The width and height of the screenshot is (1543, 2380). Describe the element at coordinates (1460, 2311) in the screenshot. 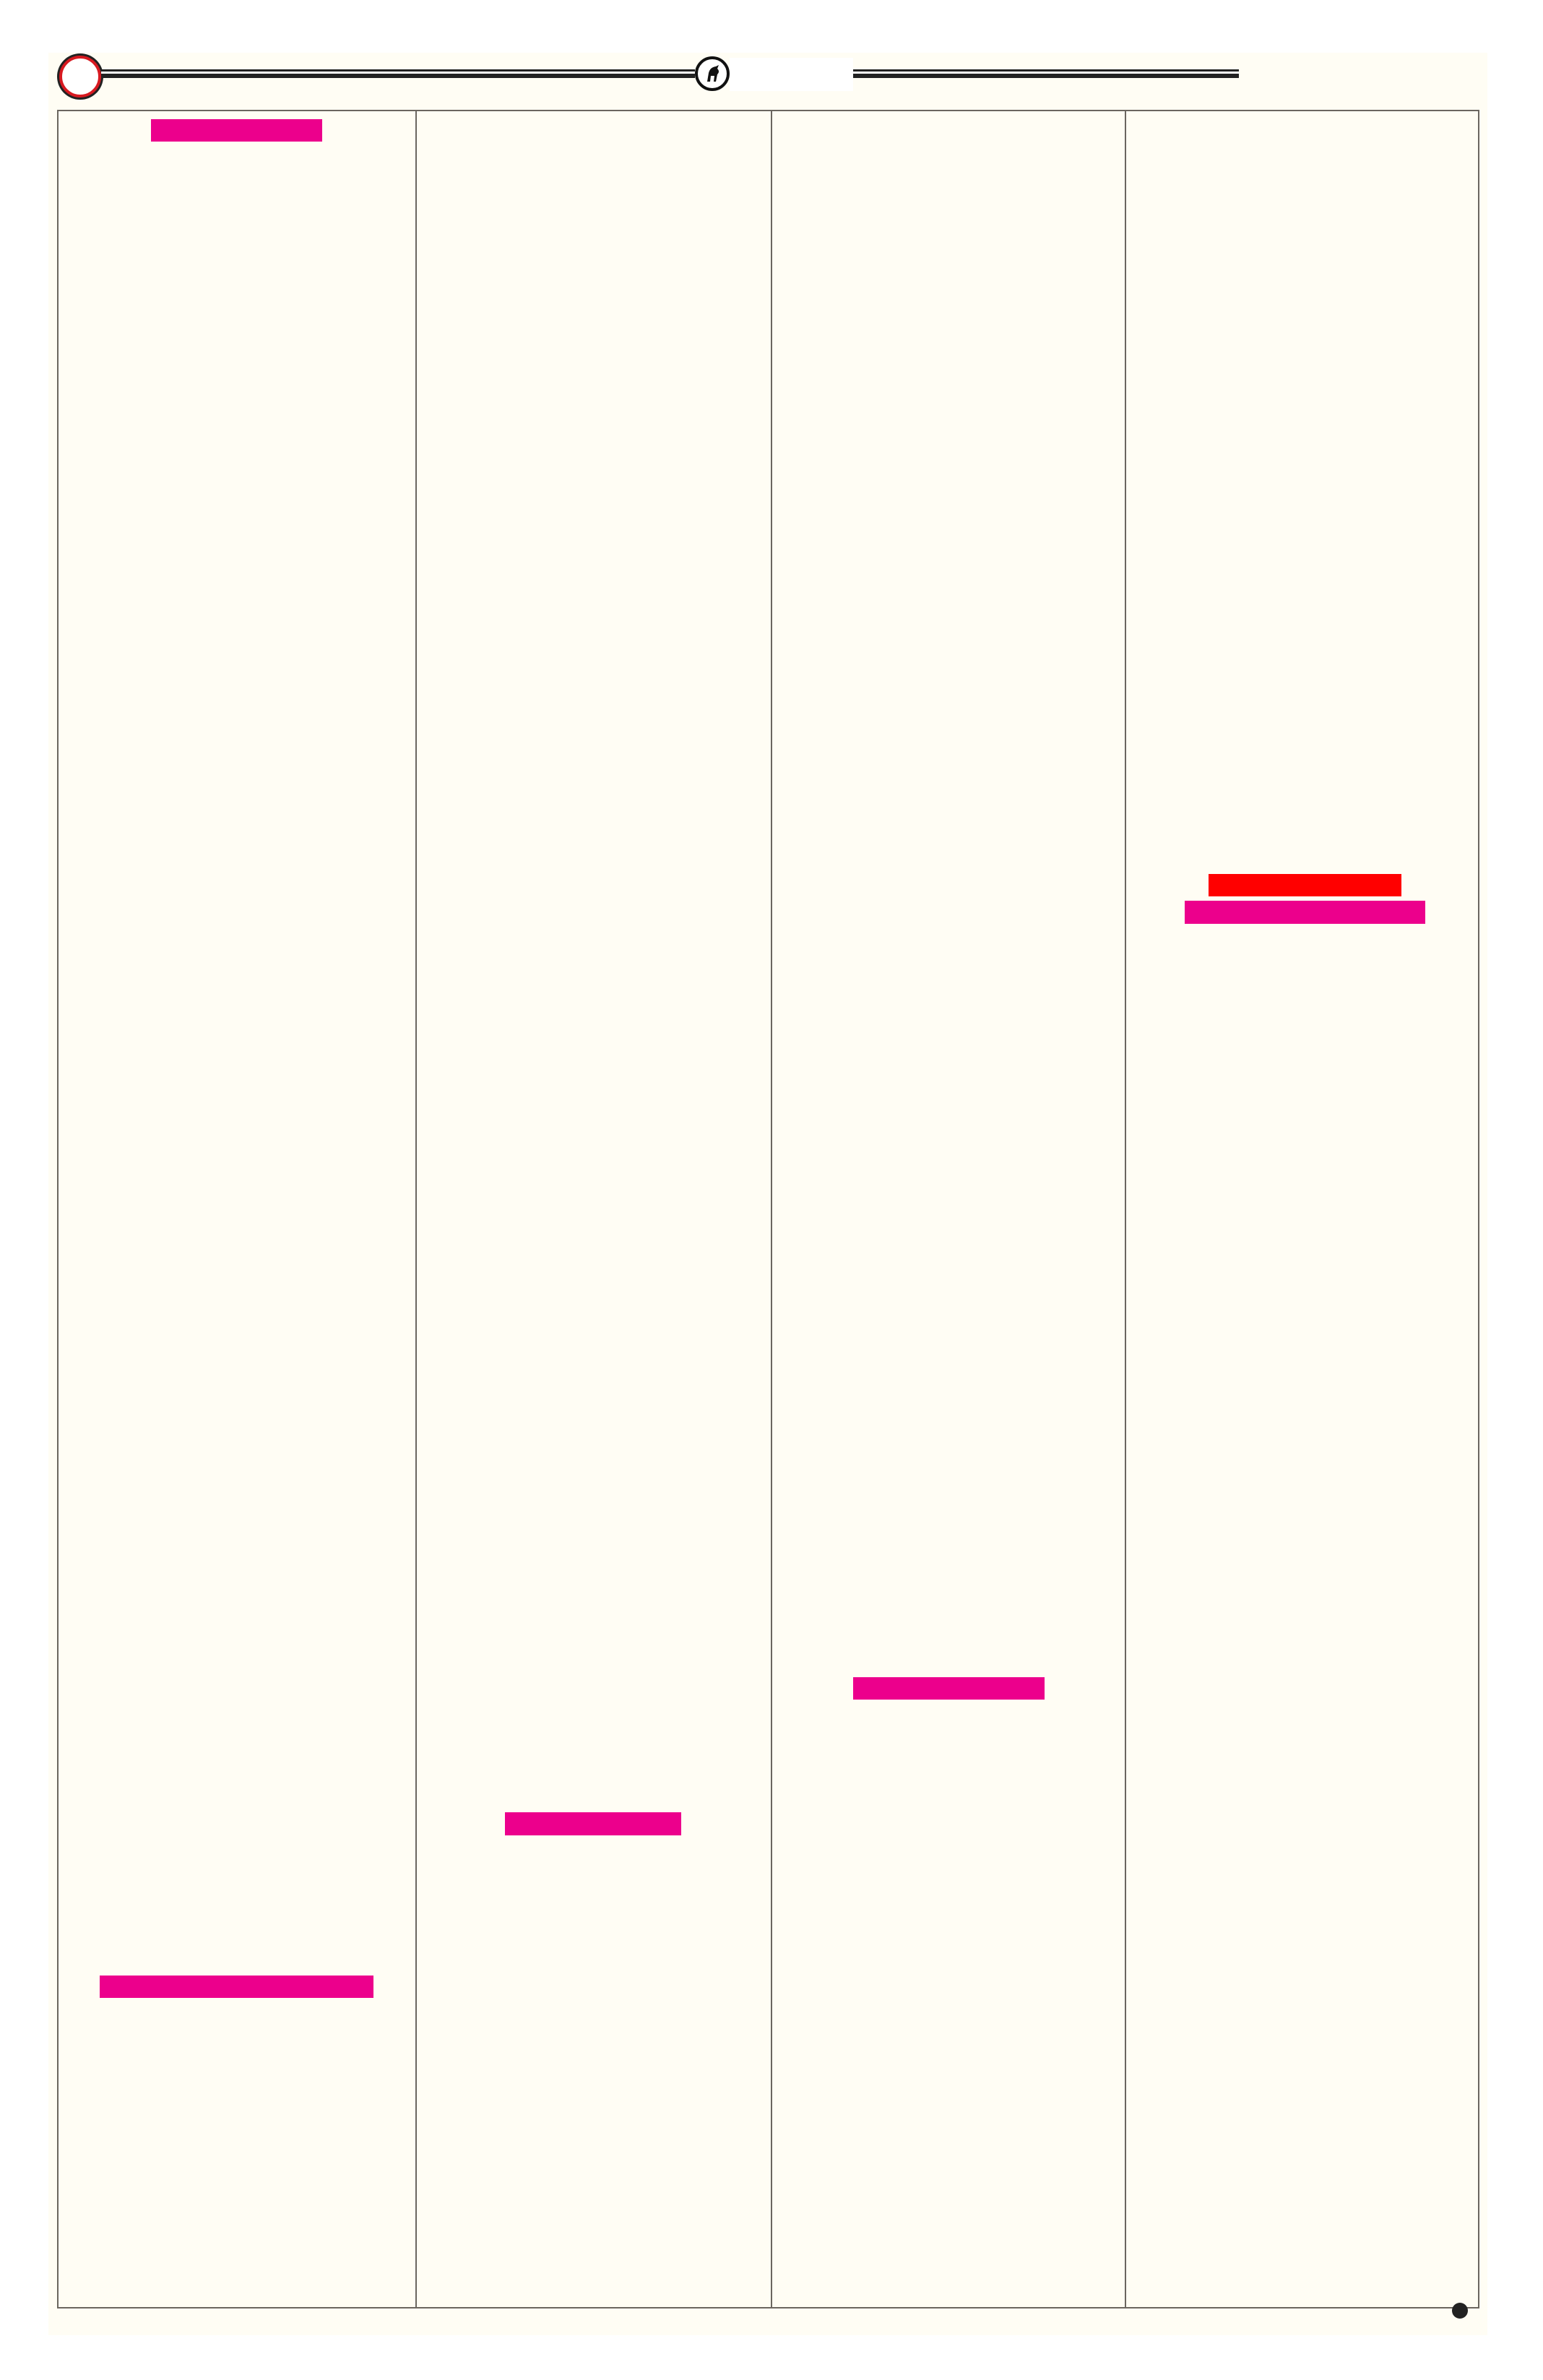

I see `bullet-dot-icon` at that location.